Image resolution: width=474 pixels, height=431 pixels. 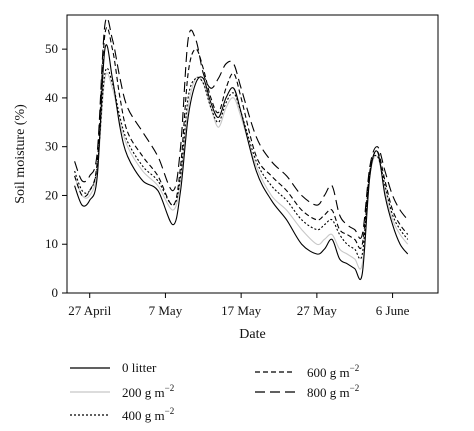 What do you see at coordinates (55, 292) in the screenshot?
I see `y-tick-label: 0` at bounding box center [55, 292].